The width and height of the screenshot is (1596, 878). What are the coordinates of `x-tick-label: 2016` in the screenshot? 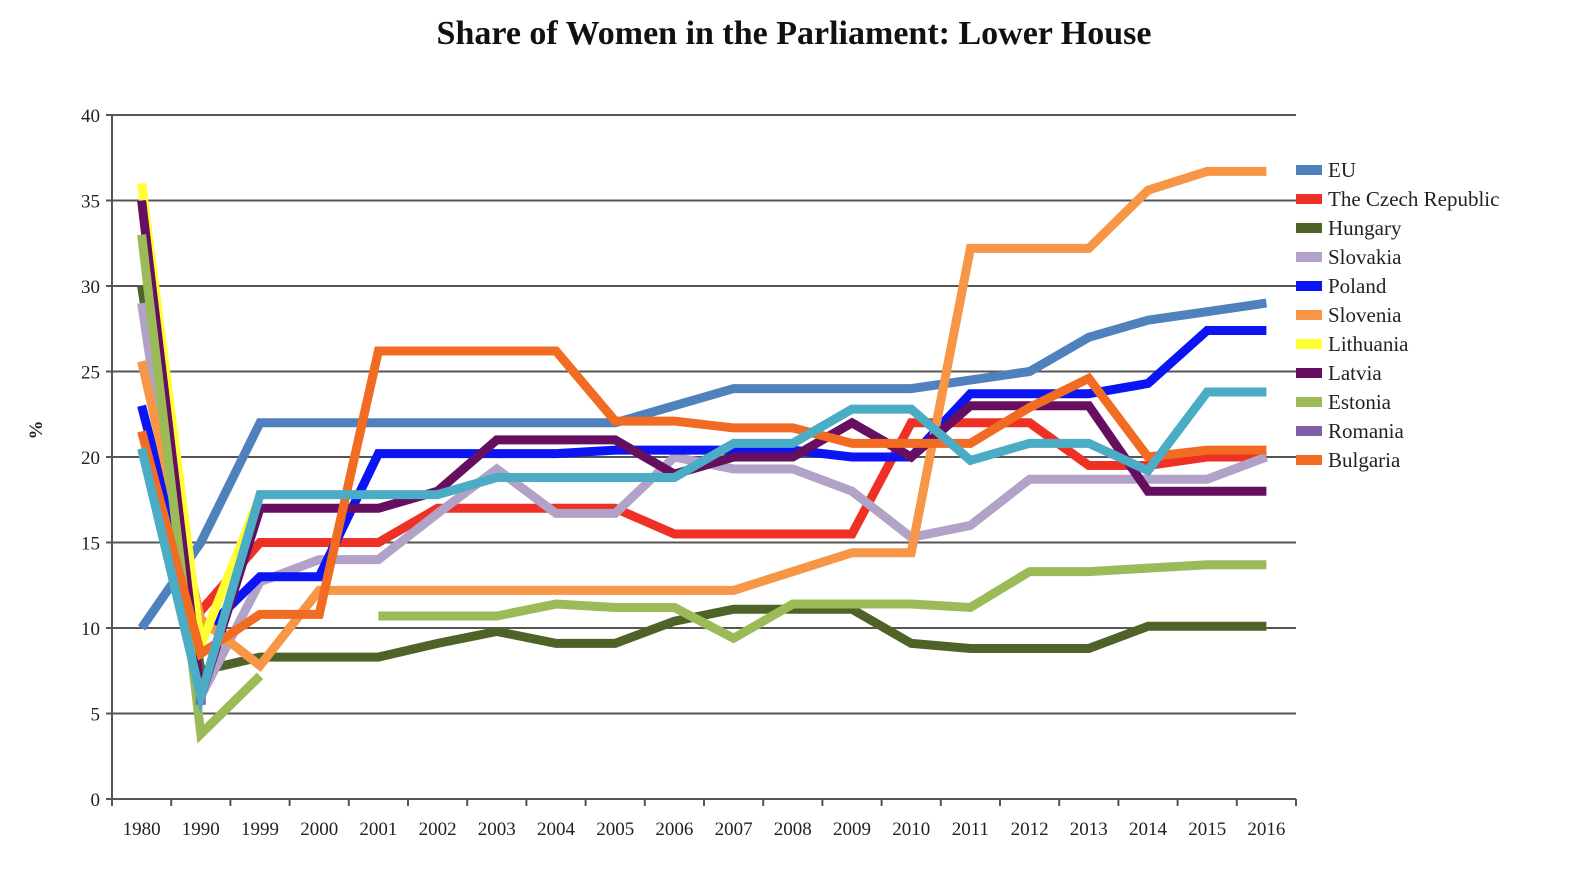 It's located at (1266, 829).